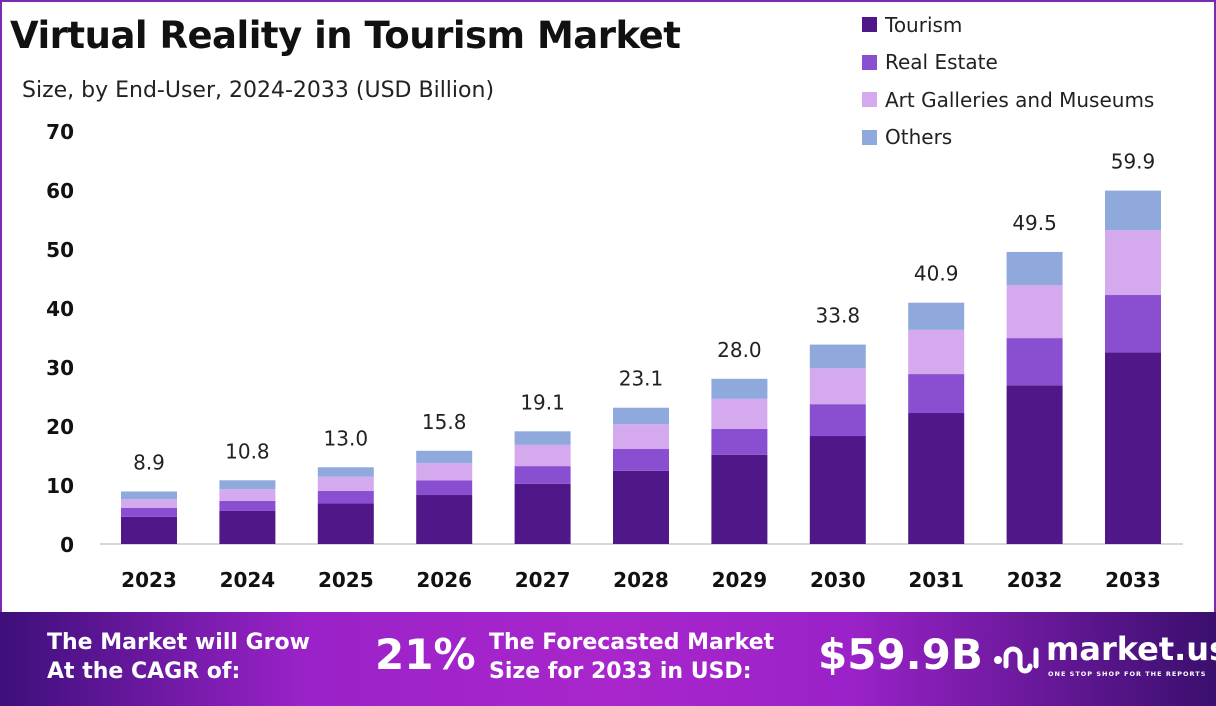 Image resolution: width=1216 pixels, height=706 pixels. What do you see at coordinates (542, 402) in the screenshot?
I see `total-label: 19.1` at bounding box center [542, 402].